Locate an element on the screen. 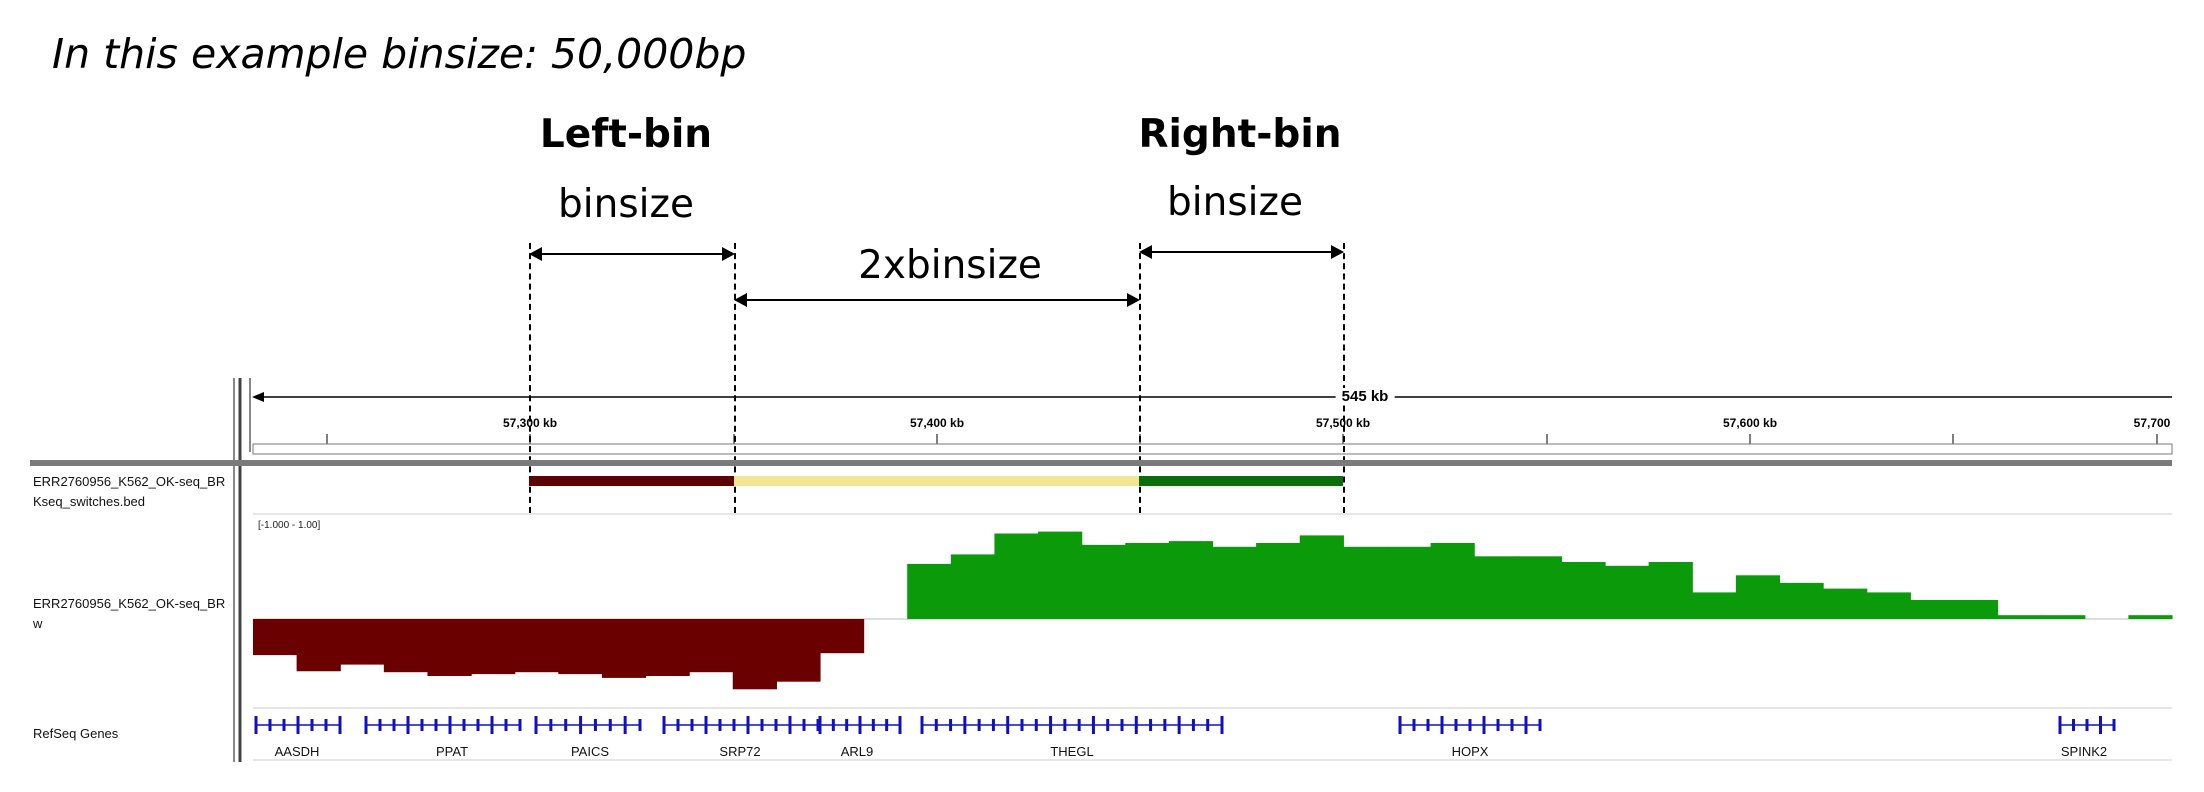  gene-label: HOPX is located at coordinates (1470, 751).